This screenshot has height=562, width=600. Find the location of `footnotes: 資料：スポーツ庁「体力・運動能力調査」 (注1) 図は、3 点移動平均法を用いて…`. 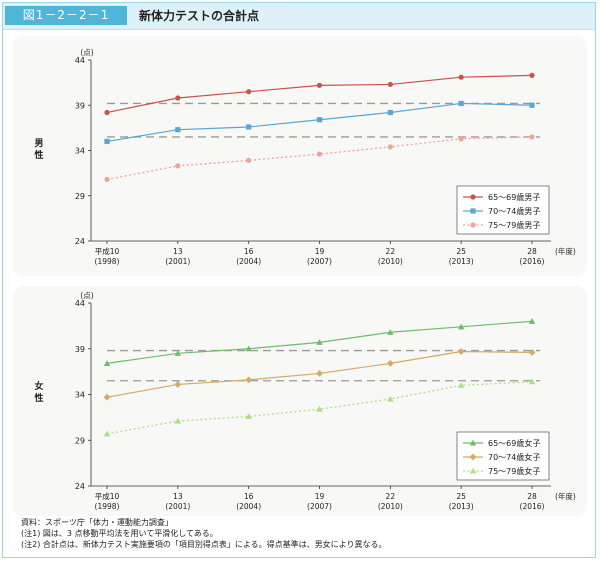

footnotes: 資料：スポーツ庁「体力・運動能力調査」 (注1) 図は、3 点移動平均法を用いて… is located at coordinates (203, 533).